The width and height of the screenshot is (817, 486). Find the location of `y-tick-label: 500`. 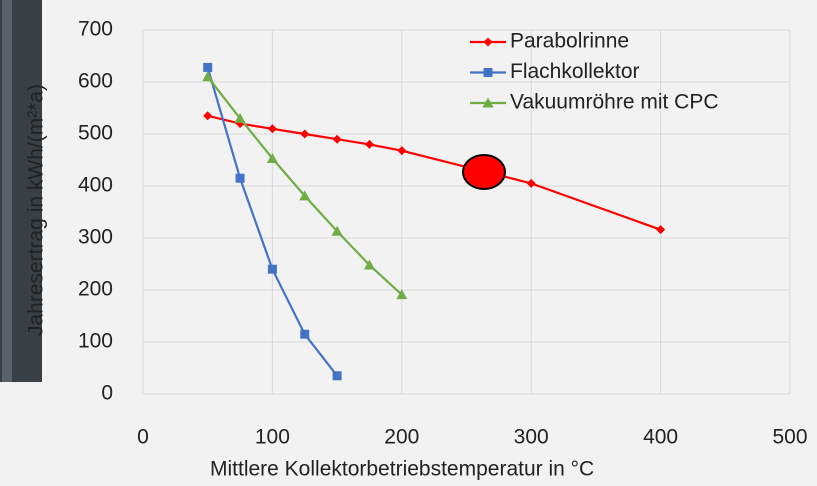

y-tick-label: 500 is located at coordinates (95, 133).